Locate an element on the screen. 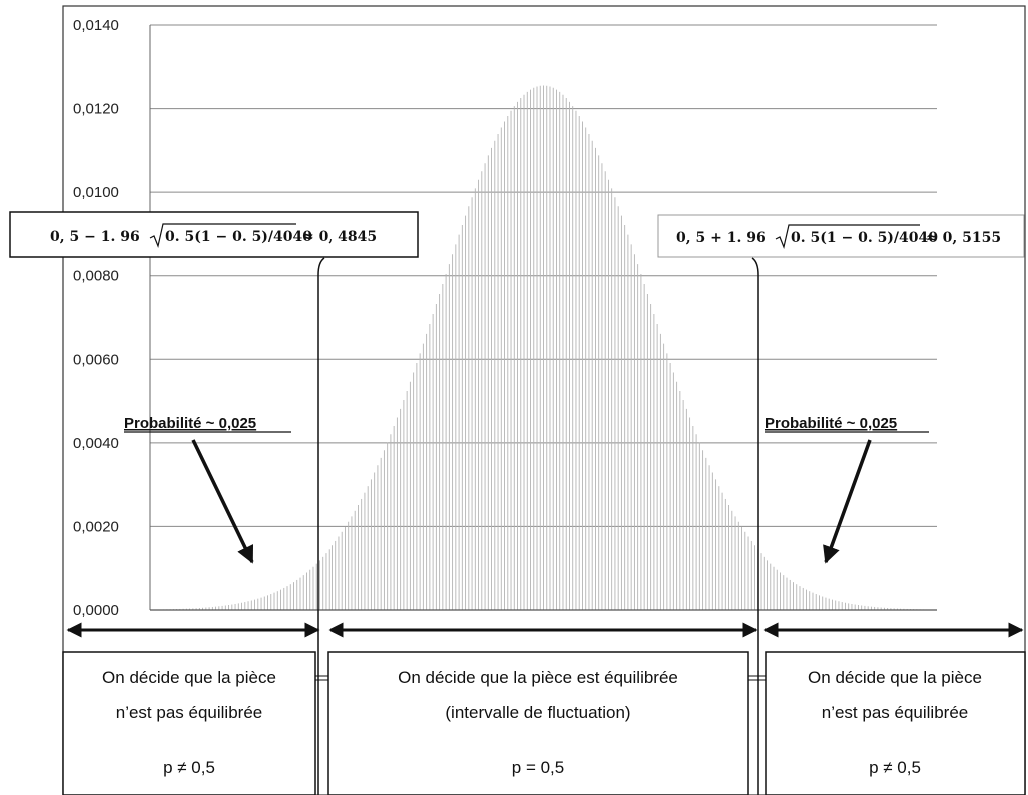 The height and width of the screenshot is (795, 1028). formula-right-main: 0, 5 + 1. 96 is located at coordinates (721, 238).